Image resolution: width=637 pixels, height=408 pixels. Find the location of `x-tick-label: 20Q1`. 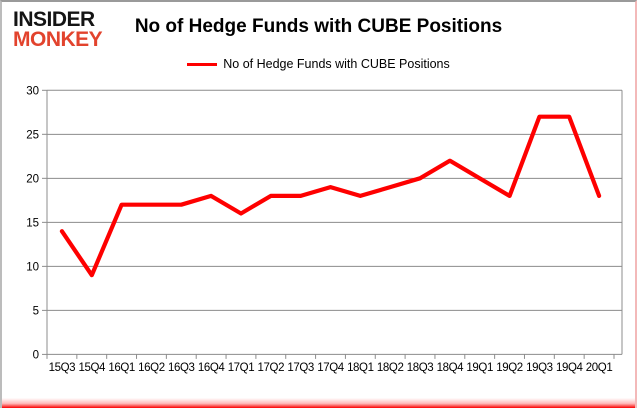

x-tick-label: 20Q1 is located at coordinates (599, 368).